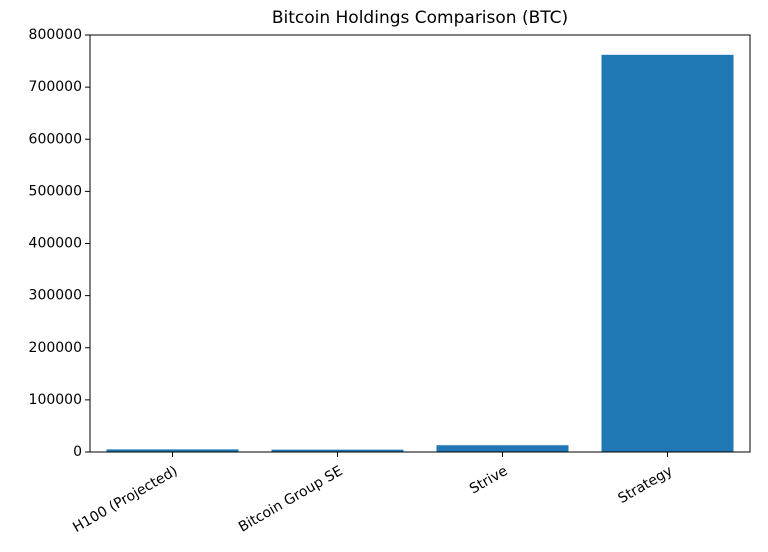 The height and width of the screenshot is (552, 768). What do you see at coordinates (420, 18) in the screenshot?
I see `chart-title: Bitcoin Holdings Comparison (BTC)` at bounding box center [420, 18].